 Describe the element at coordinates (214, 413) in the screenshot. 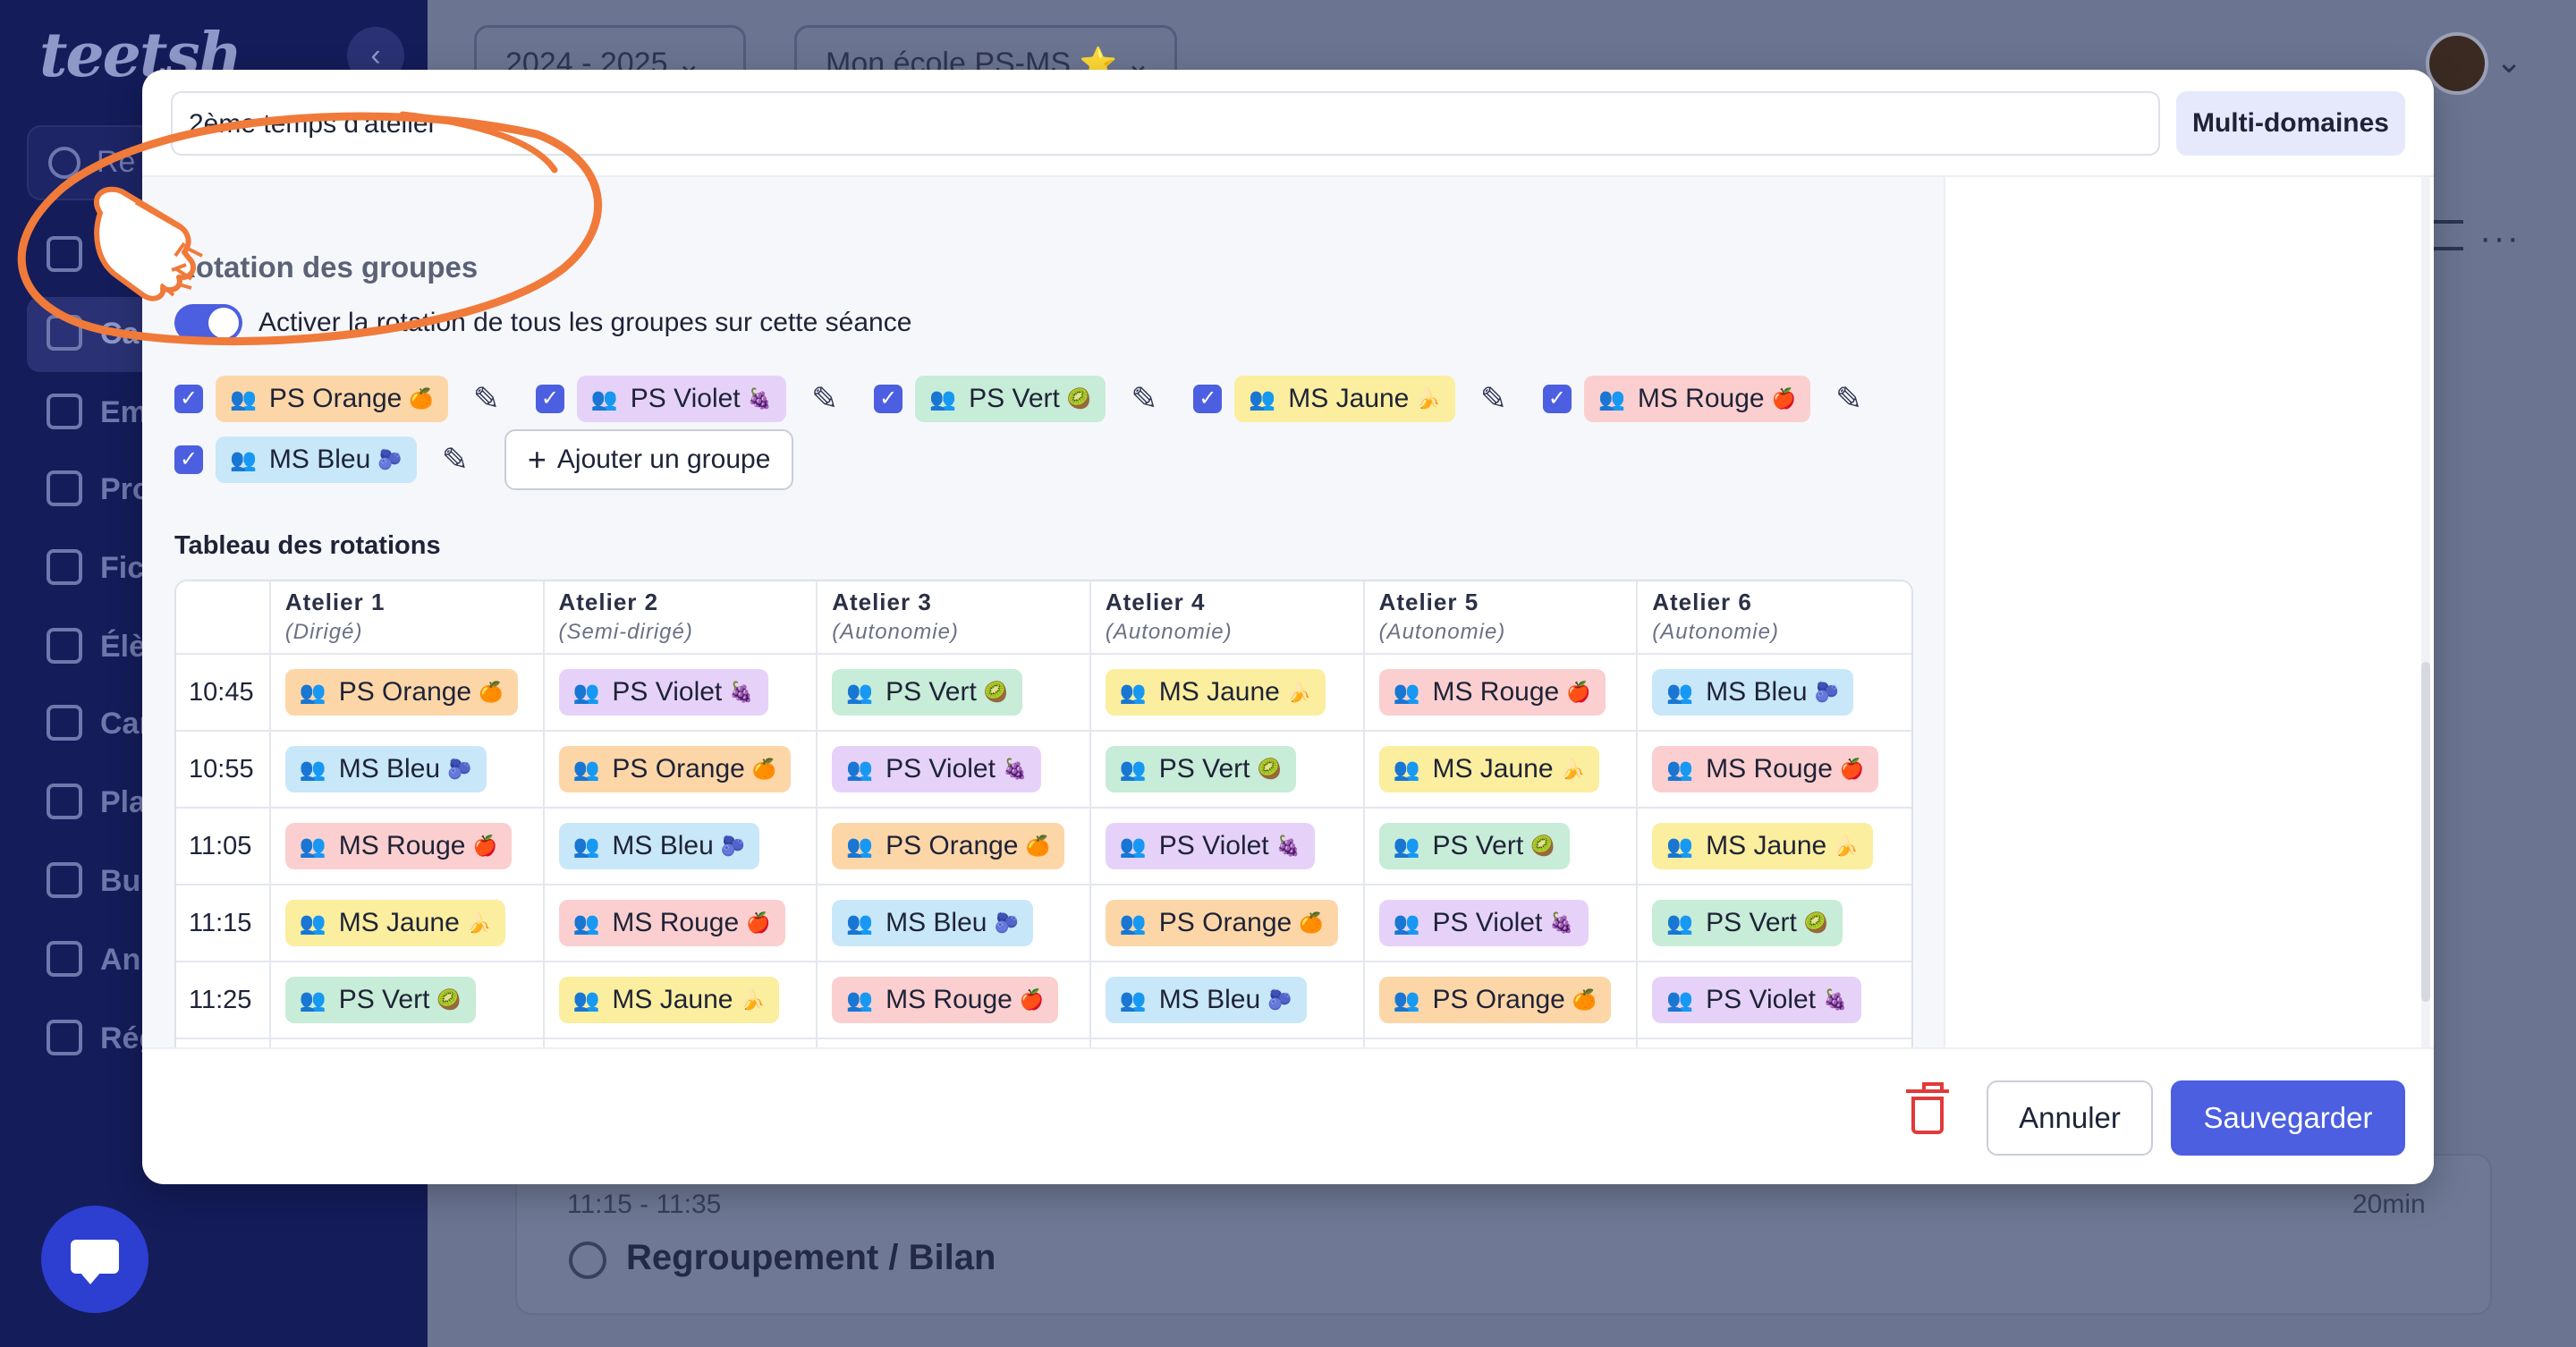

I see `sidebar-item: Em` at that location.